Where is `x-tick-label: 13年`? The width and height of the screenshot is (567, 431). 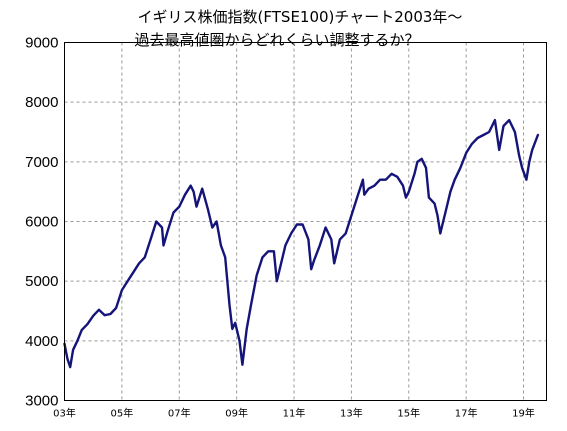 x-tick-label: 13年 is located at coordinates (351, 413).